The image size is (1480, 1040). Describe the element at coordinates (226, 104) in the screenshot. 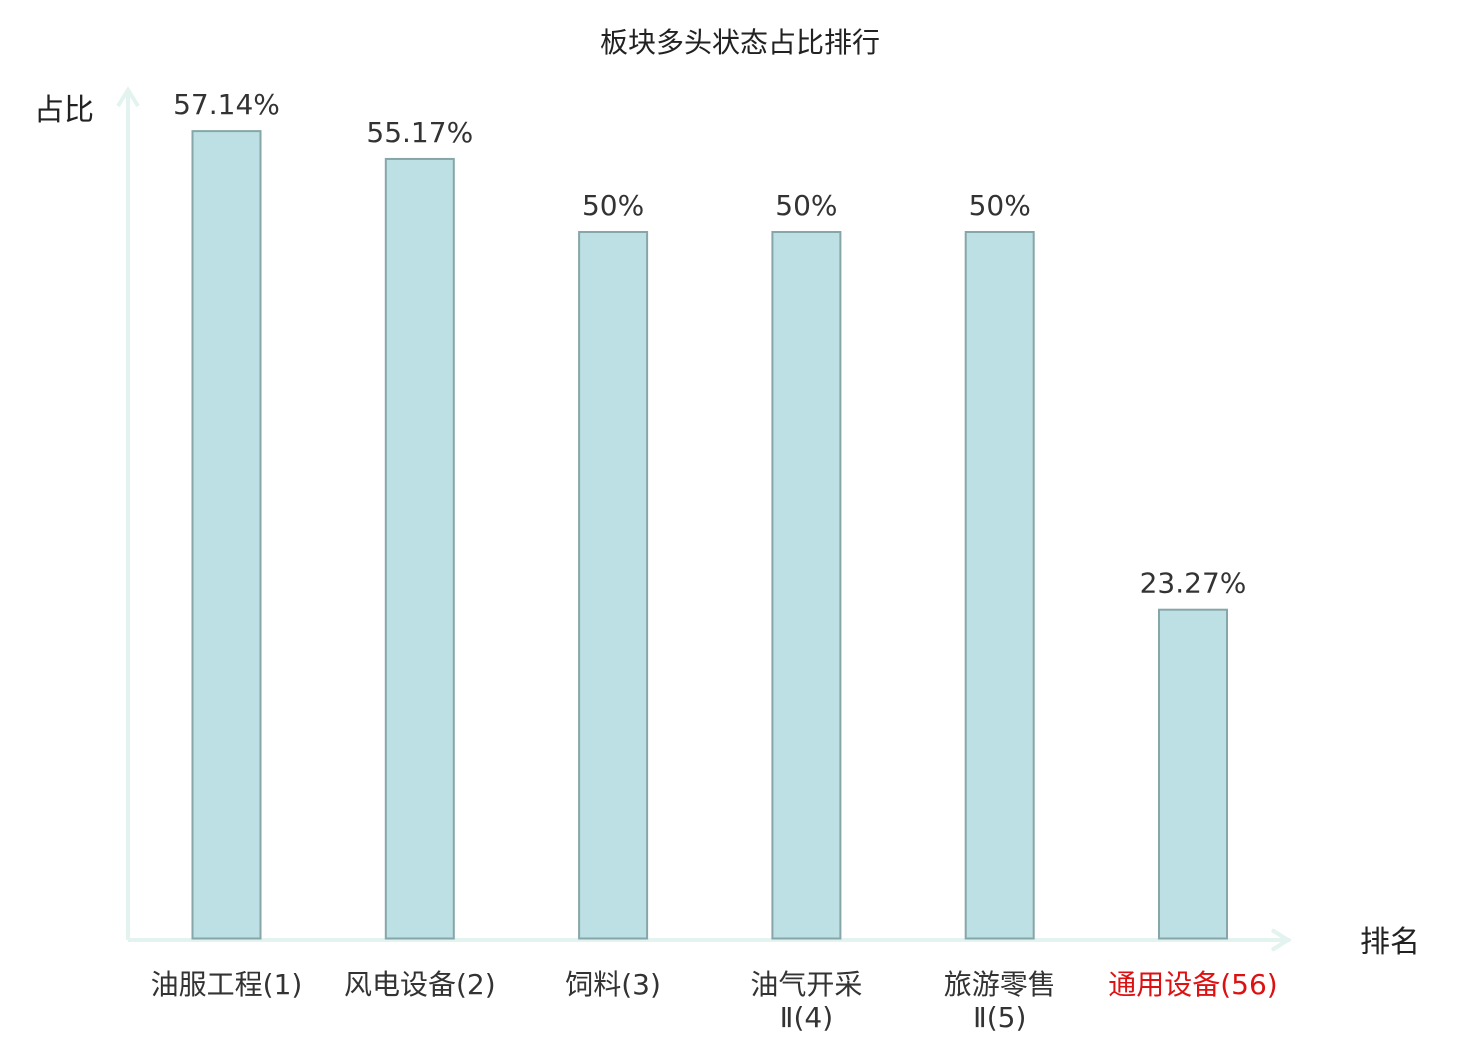

I see `value-label-1: 57.14%` at that location.